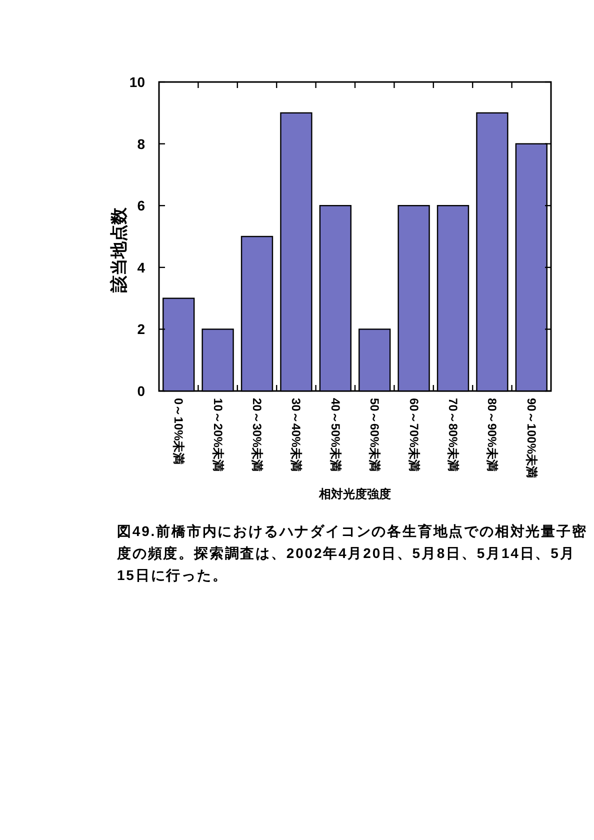 Image resolution: width=594 pixels, height=840 pixels. I want to click on x-tick-label: 80～90%未満, so click(492, 435).